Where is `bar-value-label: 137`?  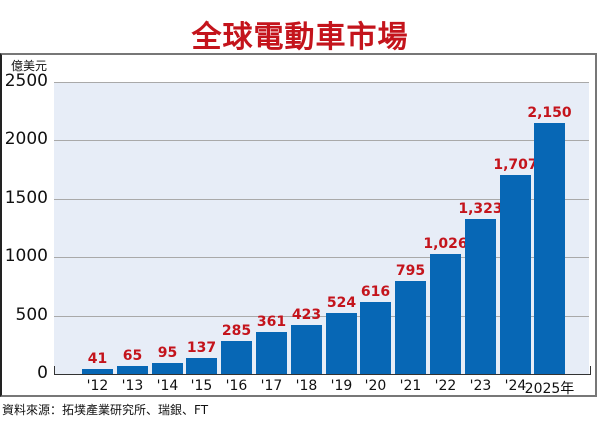 bar-value-label: 137 is located at coordinates (201, 348).